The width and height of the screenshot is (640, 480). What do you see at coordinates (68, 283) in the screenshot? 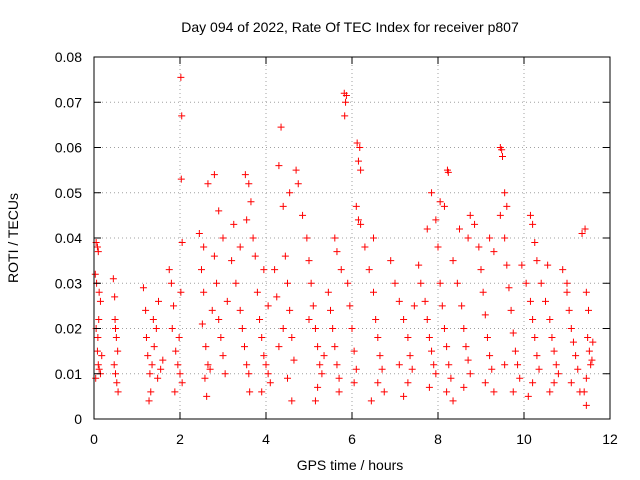
I see `y-tick-label: 0.03` at bounding box center [68, 283].